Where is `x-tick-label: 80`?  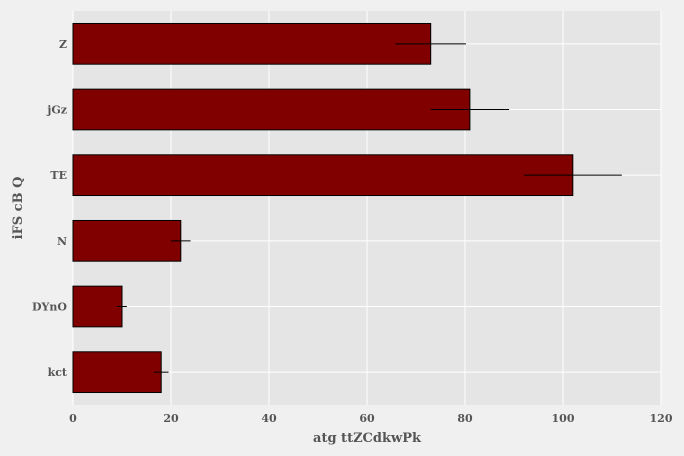
x-tick-label: 80 is located at coordinates (465, 418).